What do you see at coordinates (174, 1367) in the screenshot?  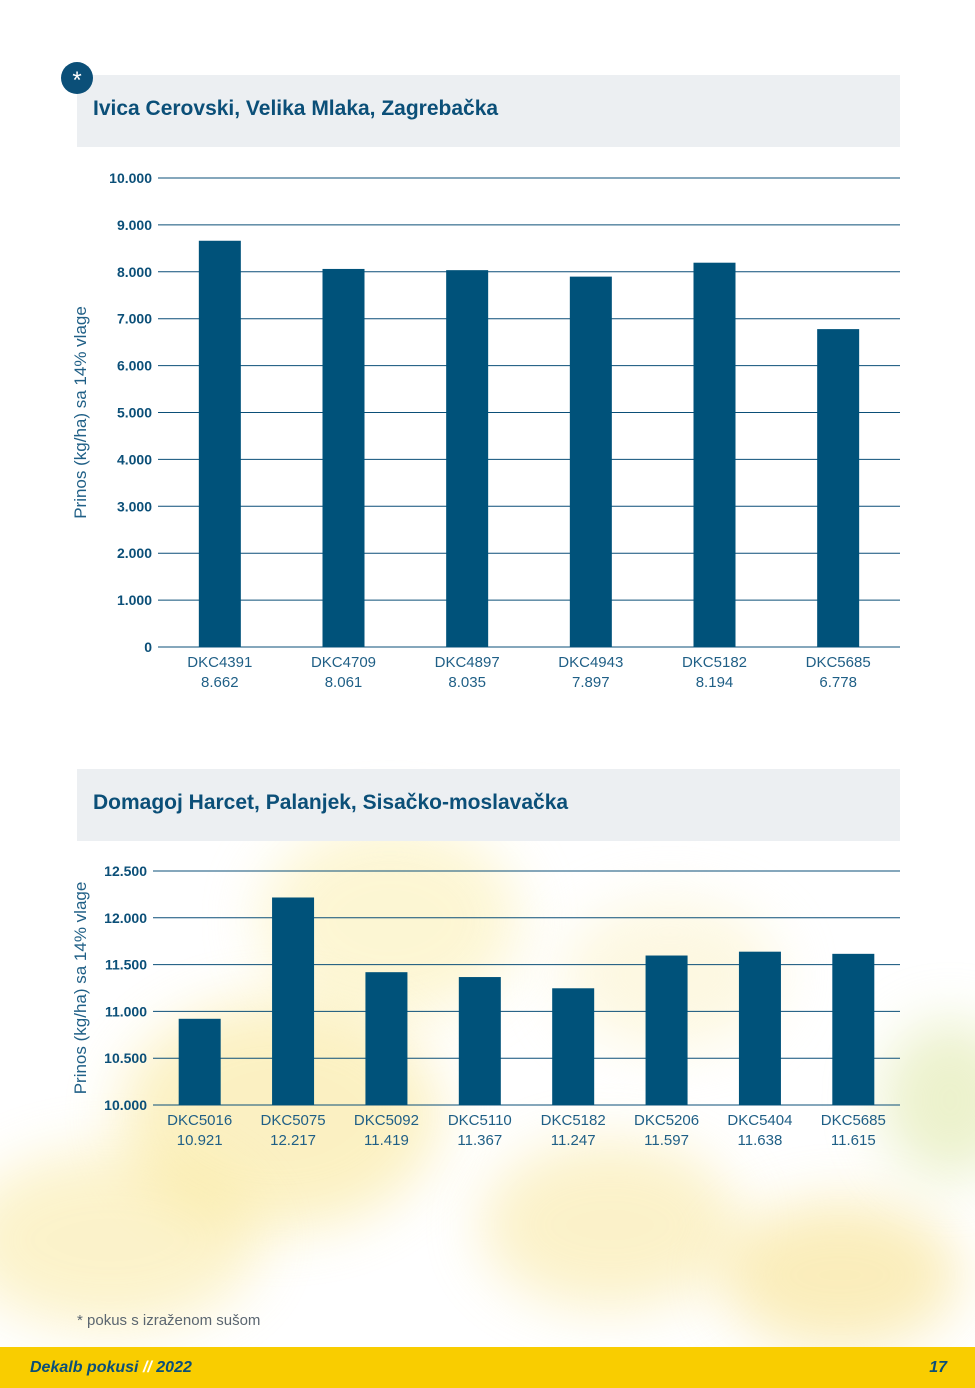 I see `footer-year: 2022` at bounding box center [174, 1367].